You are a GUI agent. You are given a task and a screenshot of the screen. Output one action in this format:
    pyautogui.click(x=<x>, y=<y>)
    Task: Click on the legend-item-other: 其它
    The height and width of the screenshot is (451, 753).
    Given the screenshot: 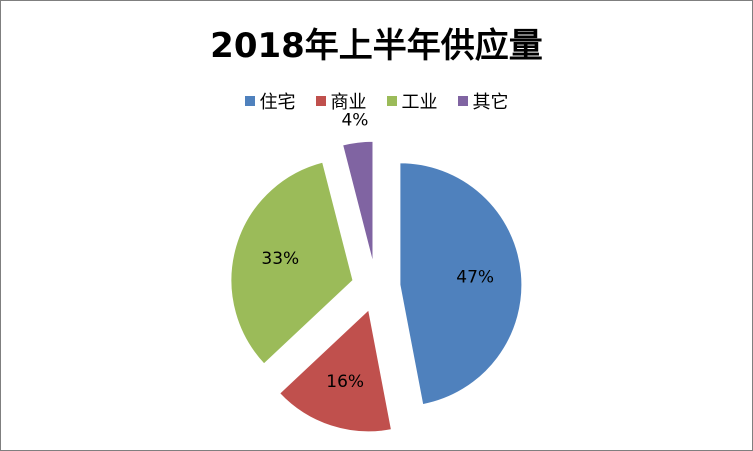 What is the action you would take?
    pyautogui.click(x=483, y=101)
    